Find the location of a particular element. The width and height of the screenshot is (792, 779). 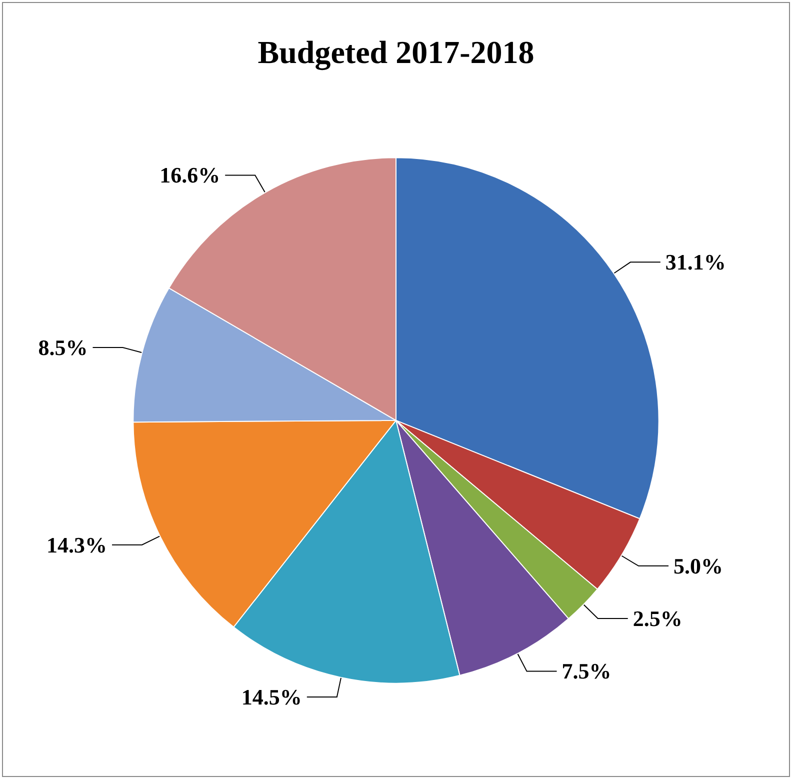

data-label: 14.3% is located at coordinates (77, 545).